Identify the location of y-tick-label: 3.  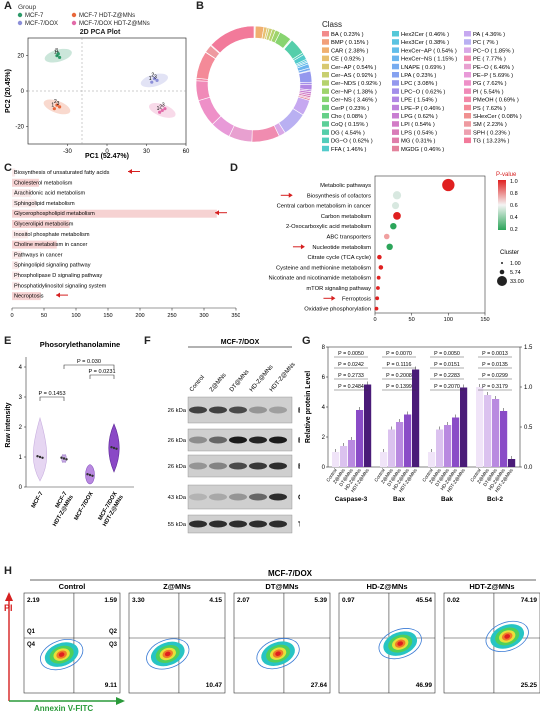
(21, 398).